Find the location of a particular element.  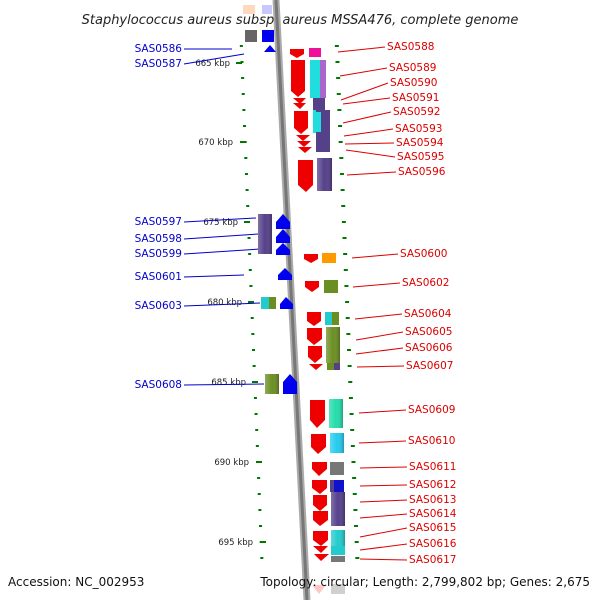

cds-arrow-SAS0605 is located at coordinates (314, 336).